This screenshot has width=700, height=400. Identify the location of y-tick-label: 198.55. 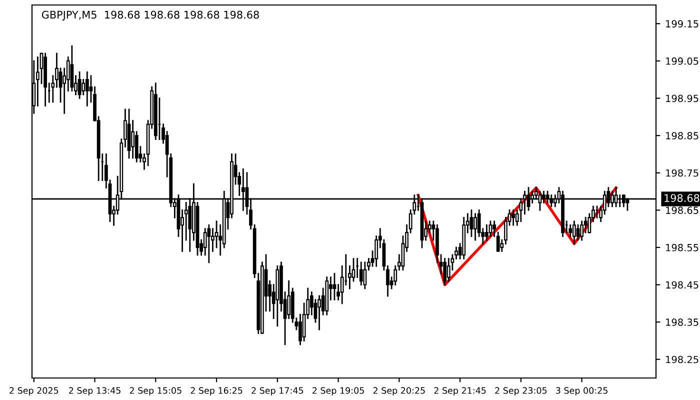
(682, 248).